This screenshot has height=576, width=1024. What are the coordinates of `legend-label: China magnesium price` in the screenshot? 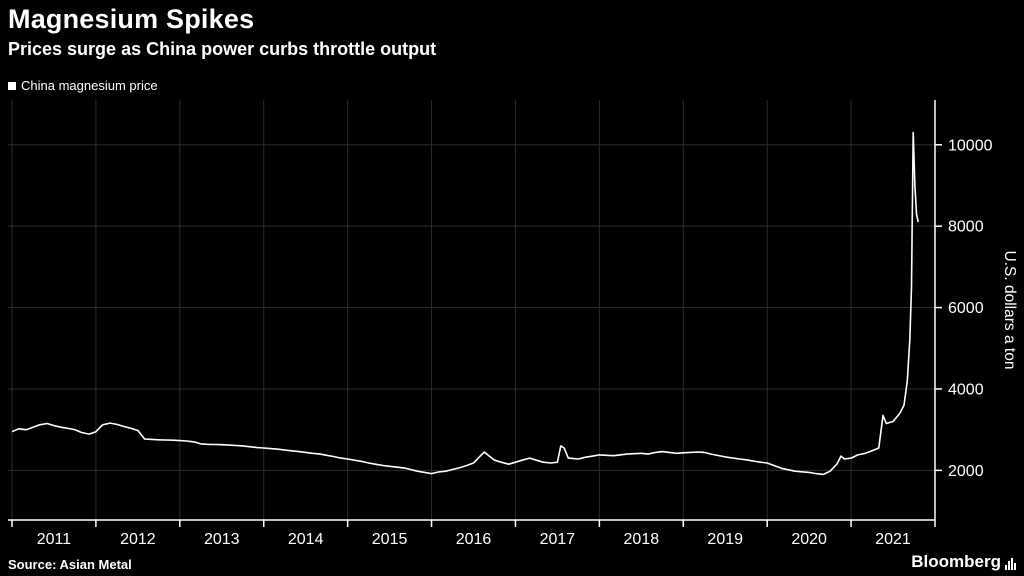 It's located at (89, 85).